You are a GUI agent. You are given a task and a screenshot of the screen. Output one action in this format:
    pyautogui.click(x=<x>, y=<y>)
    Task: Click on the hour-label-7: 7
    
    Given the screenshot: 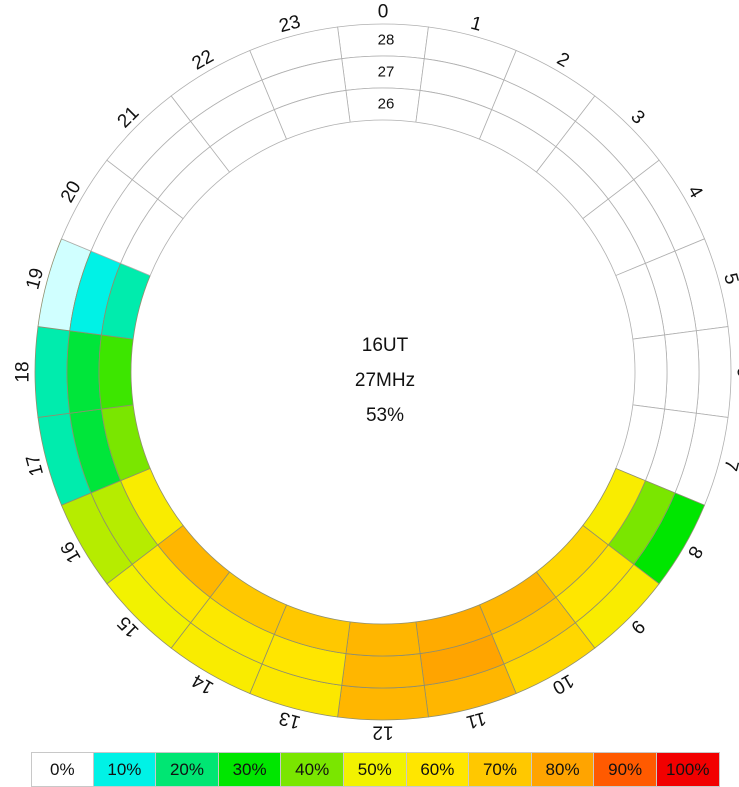 What is the action you would take?
    pyautogui.click(x=729, y=465)
    